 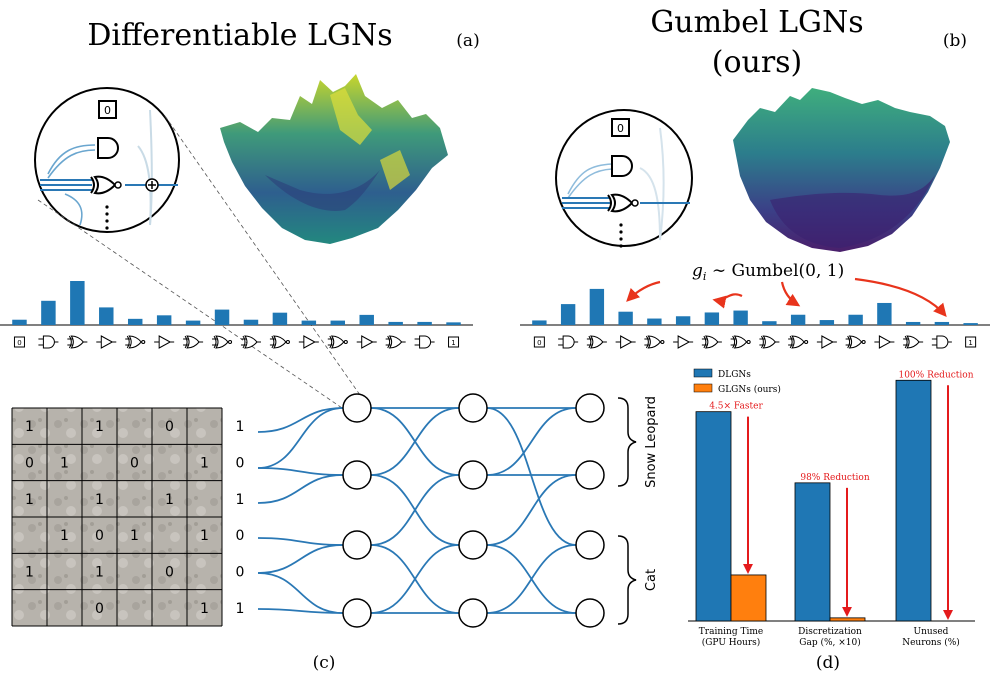 What do you see at coordinates (627, 442) in the screenshot?
I see `brace-snow-leopard` at bounding box center [627, 442].